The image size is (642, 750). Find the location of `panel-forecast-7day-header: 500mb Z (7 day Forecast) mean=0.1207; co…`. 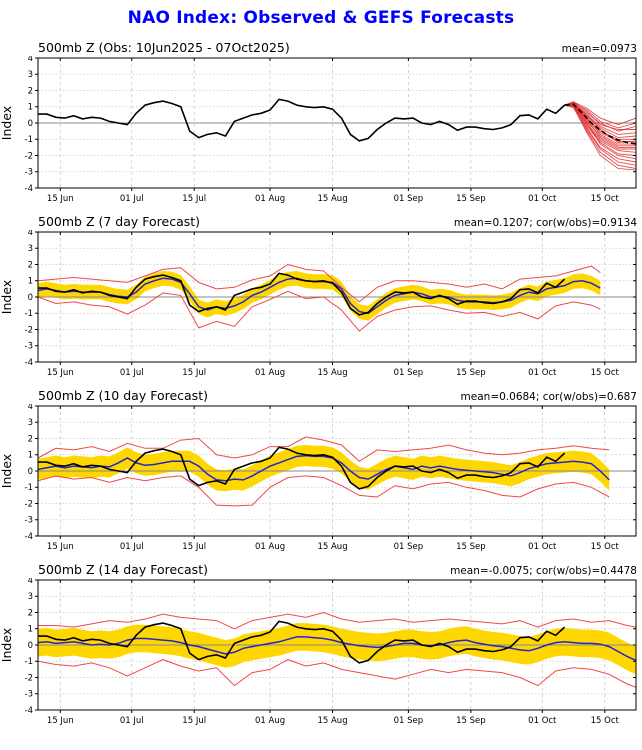

panel-forecast-7day-header: 500mb Z (7 day Forecast) mean=0.1207; co… is located at coordinates (337, 222).